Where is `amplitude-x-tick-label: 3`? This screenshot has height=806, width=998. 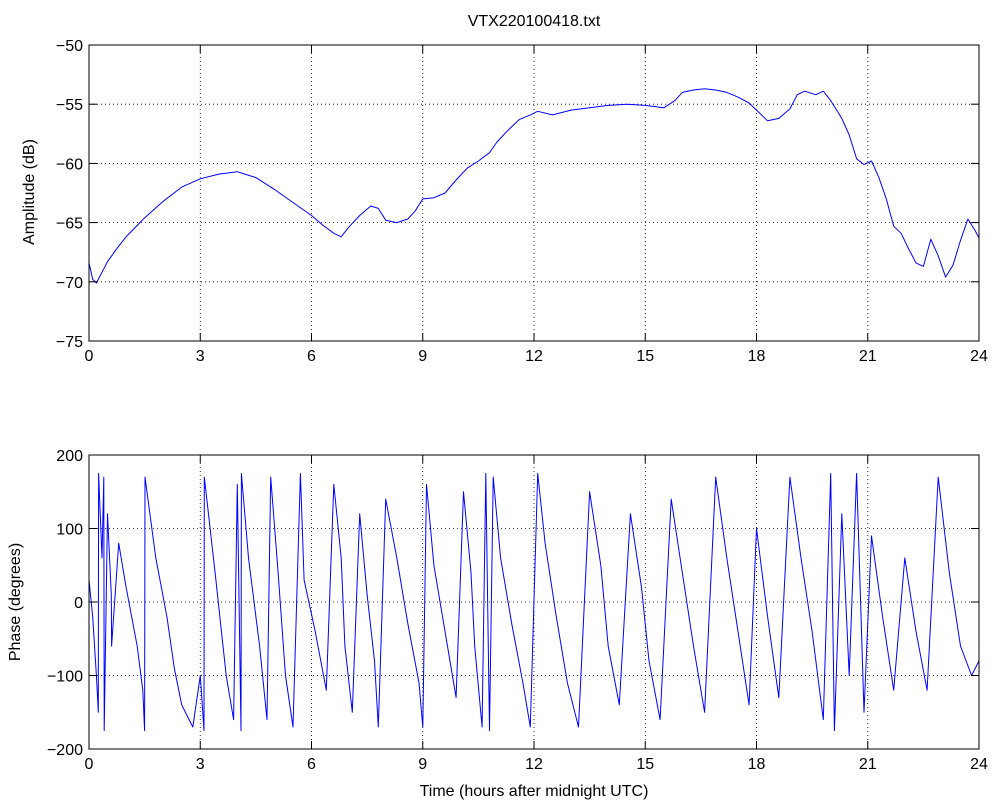
amplitude-x-tick-label: 3 is located at coordinates (200, 356).